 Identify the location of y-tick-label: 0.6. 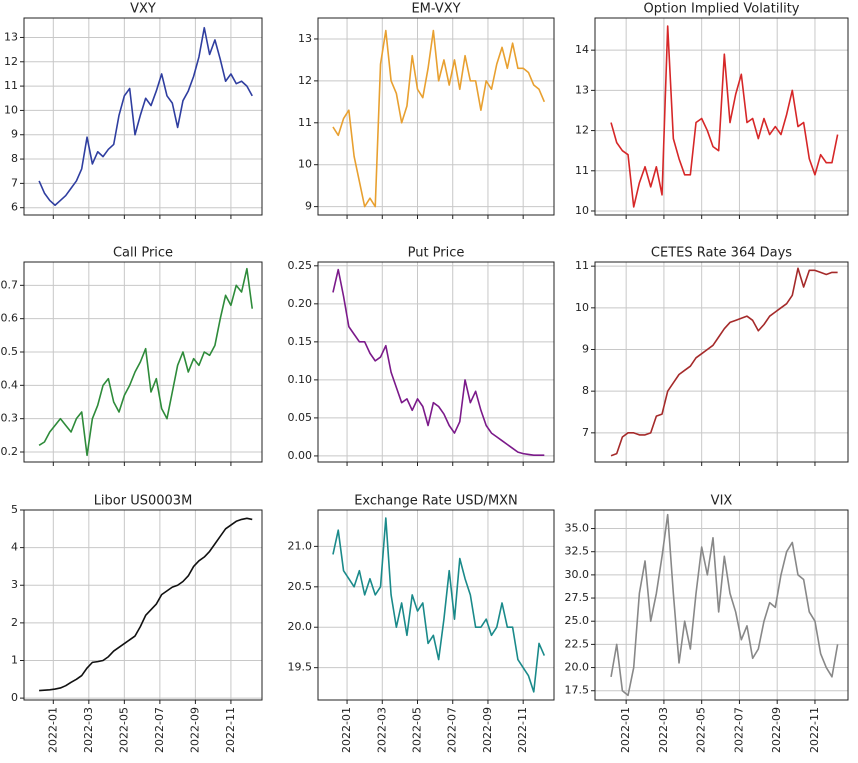
(10, 318).